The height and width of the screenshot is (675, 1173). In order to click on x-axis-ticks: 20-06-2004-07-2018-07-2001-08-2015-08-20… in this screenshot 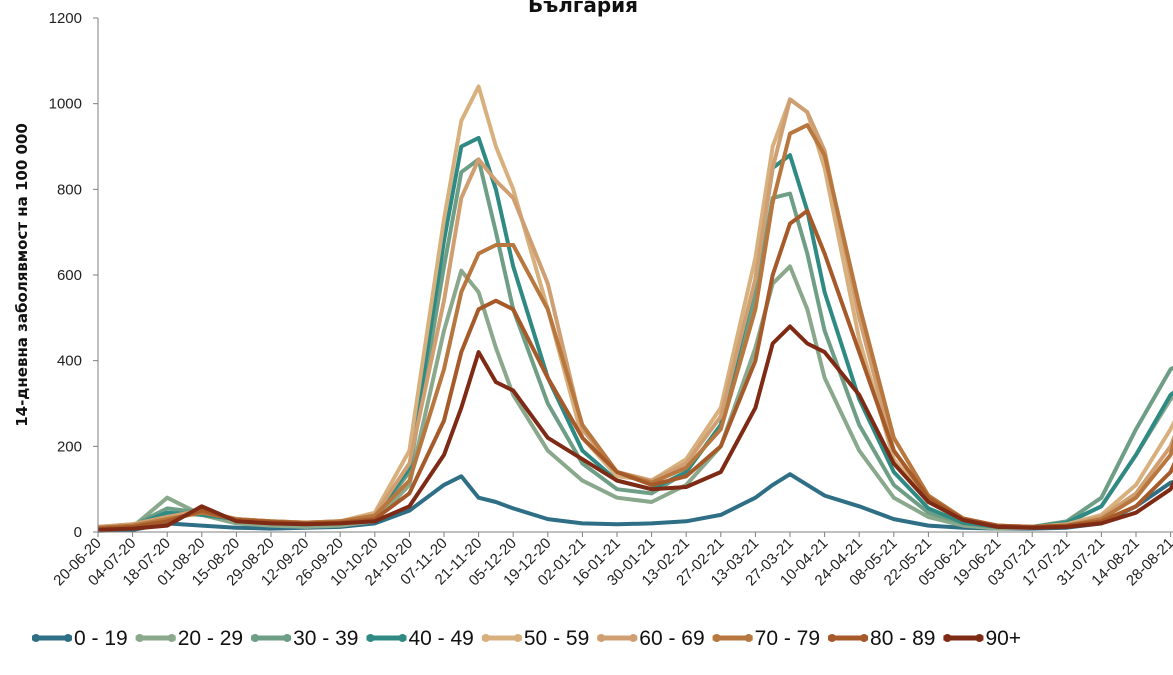, I will do `click(611, 560)`.